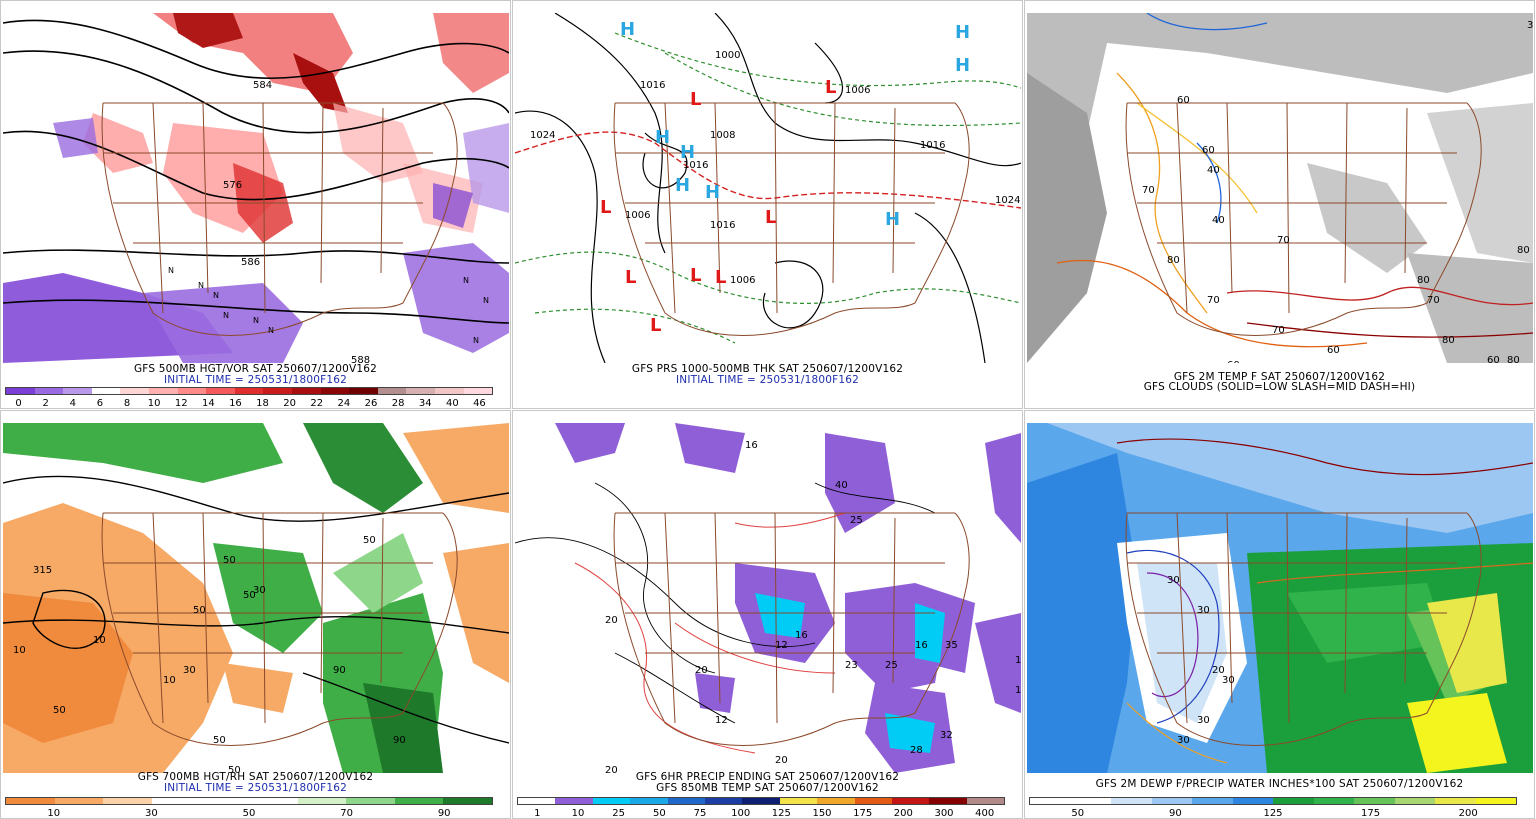 This screenshot has width=1536, height=819. What do you see at coordinates (235, 403) in the screenshot?
I see `colorbar-tick-label: 16` at bounding box center [235, 403].